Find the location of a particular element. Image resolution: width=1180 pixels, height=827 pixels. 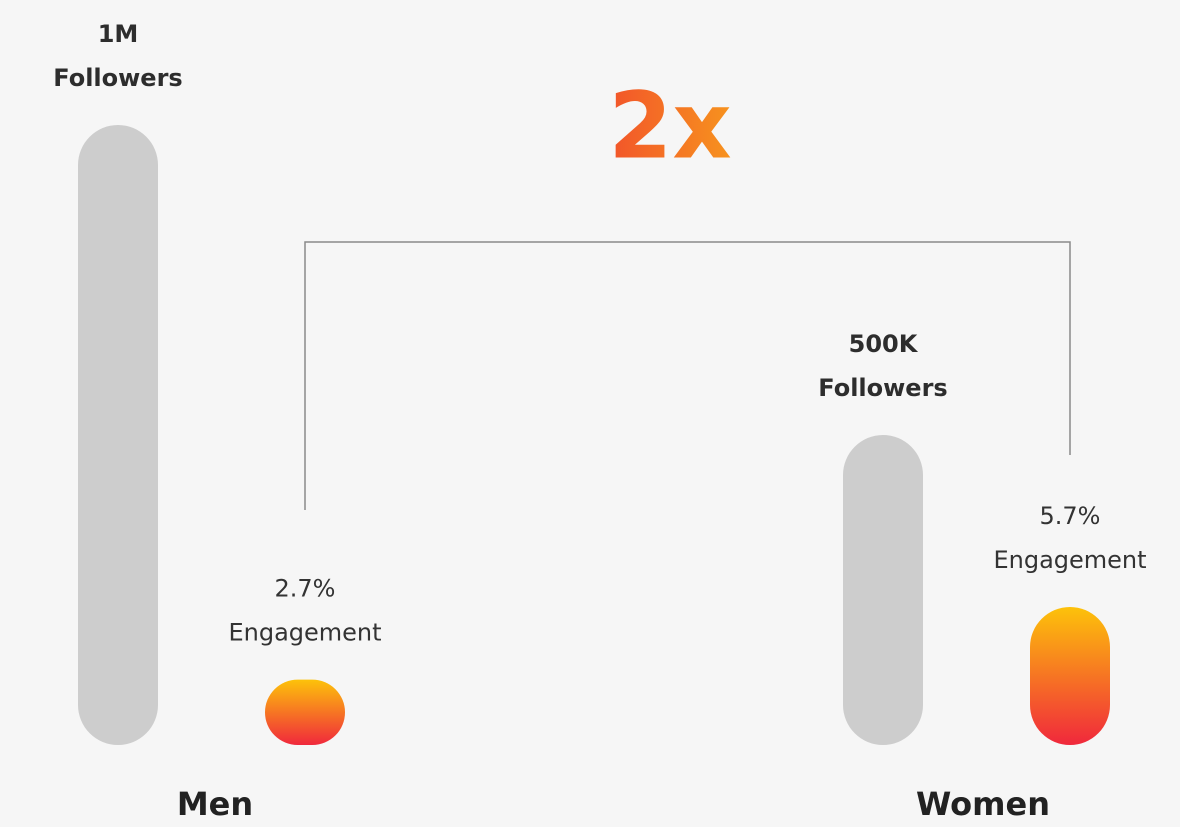

category-label: Women is located at coordinates (983, 804).